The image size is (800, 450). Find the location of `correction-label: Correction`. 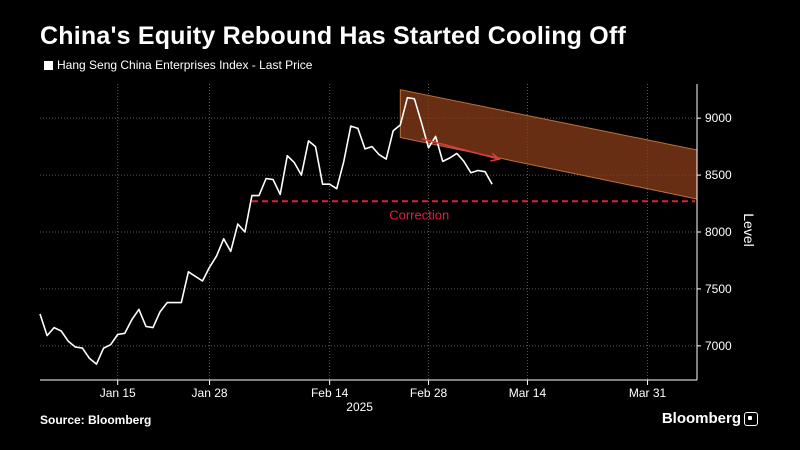

correction-label: Correction is located at coordinates (419, 214).